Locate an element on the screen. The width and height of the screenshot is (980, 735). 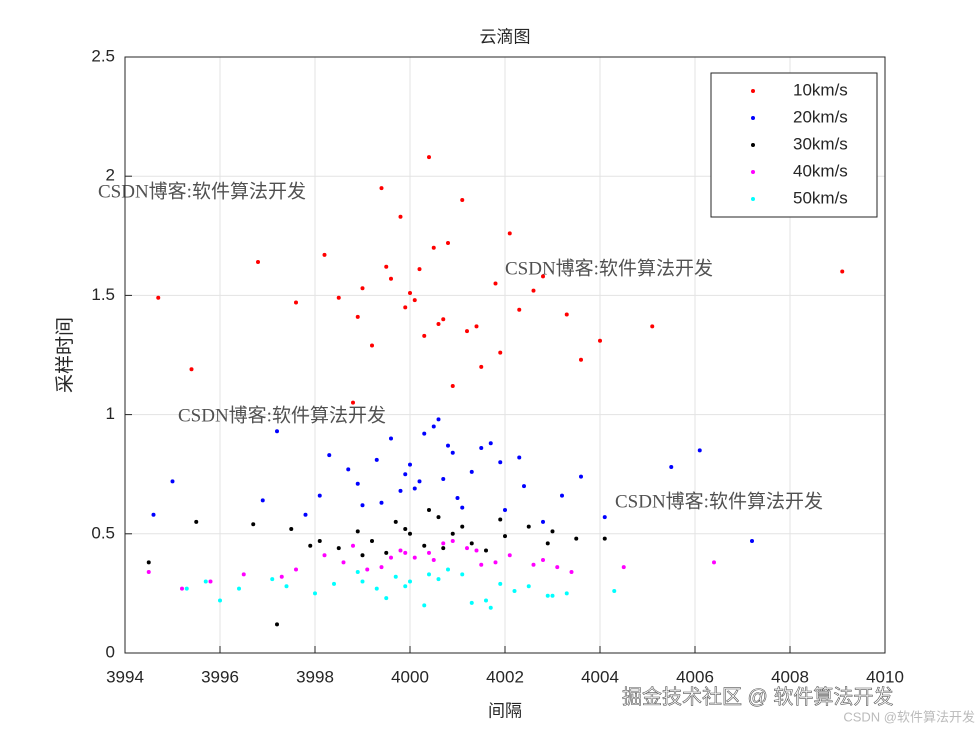
x-tick-label: 4000 is located at coordinates (410, 676).